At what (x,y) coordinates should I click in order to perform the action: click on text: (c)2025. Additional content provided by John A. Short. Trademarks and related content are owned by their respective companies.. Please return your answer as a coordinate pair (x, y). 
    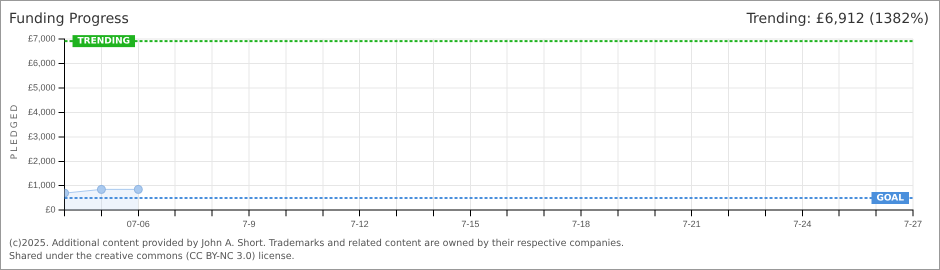
    Looking at the image, I should click on (316, 243).